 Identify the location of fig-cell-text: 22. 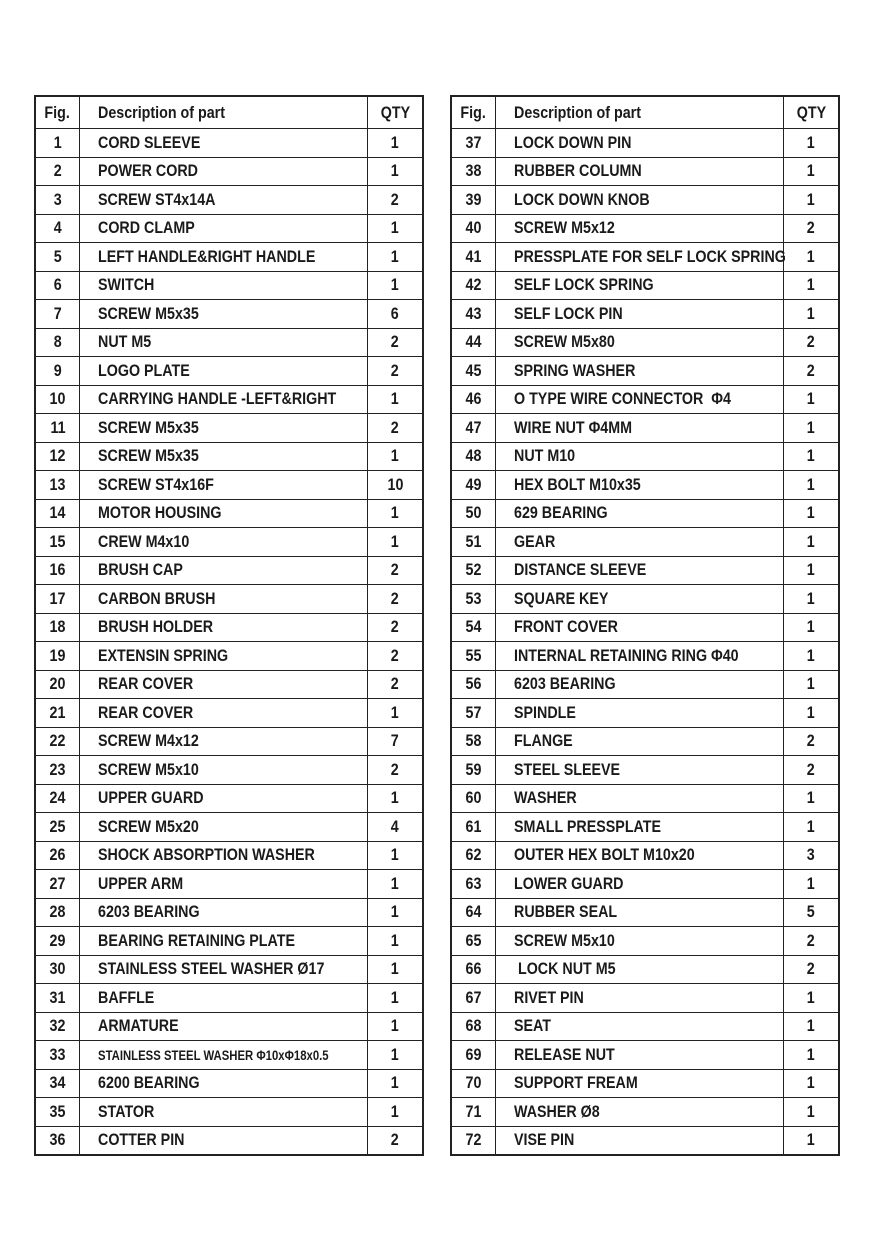
(57, 741).